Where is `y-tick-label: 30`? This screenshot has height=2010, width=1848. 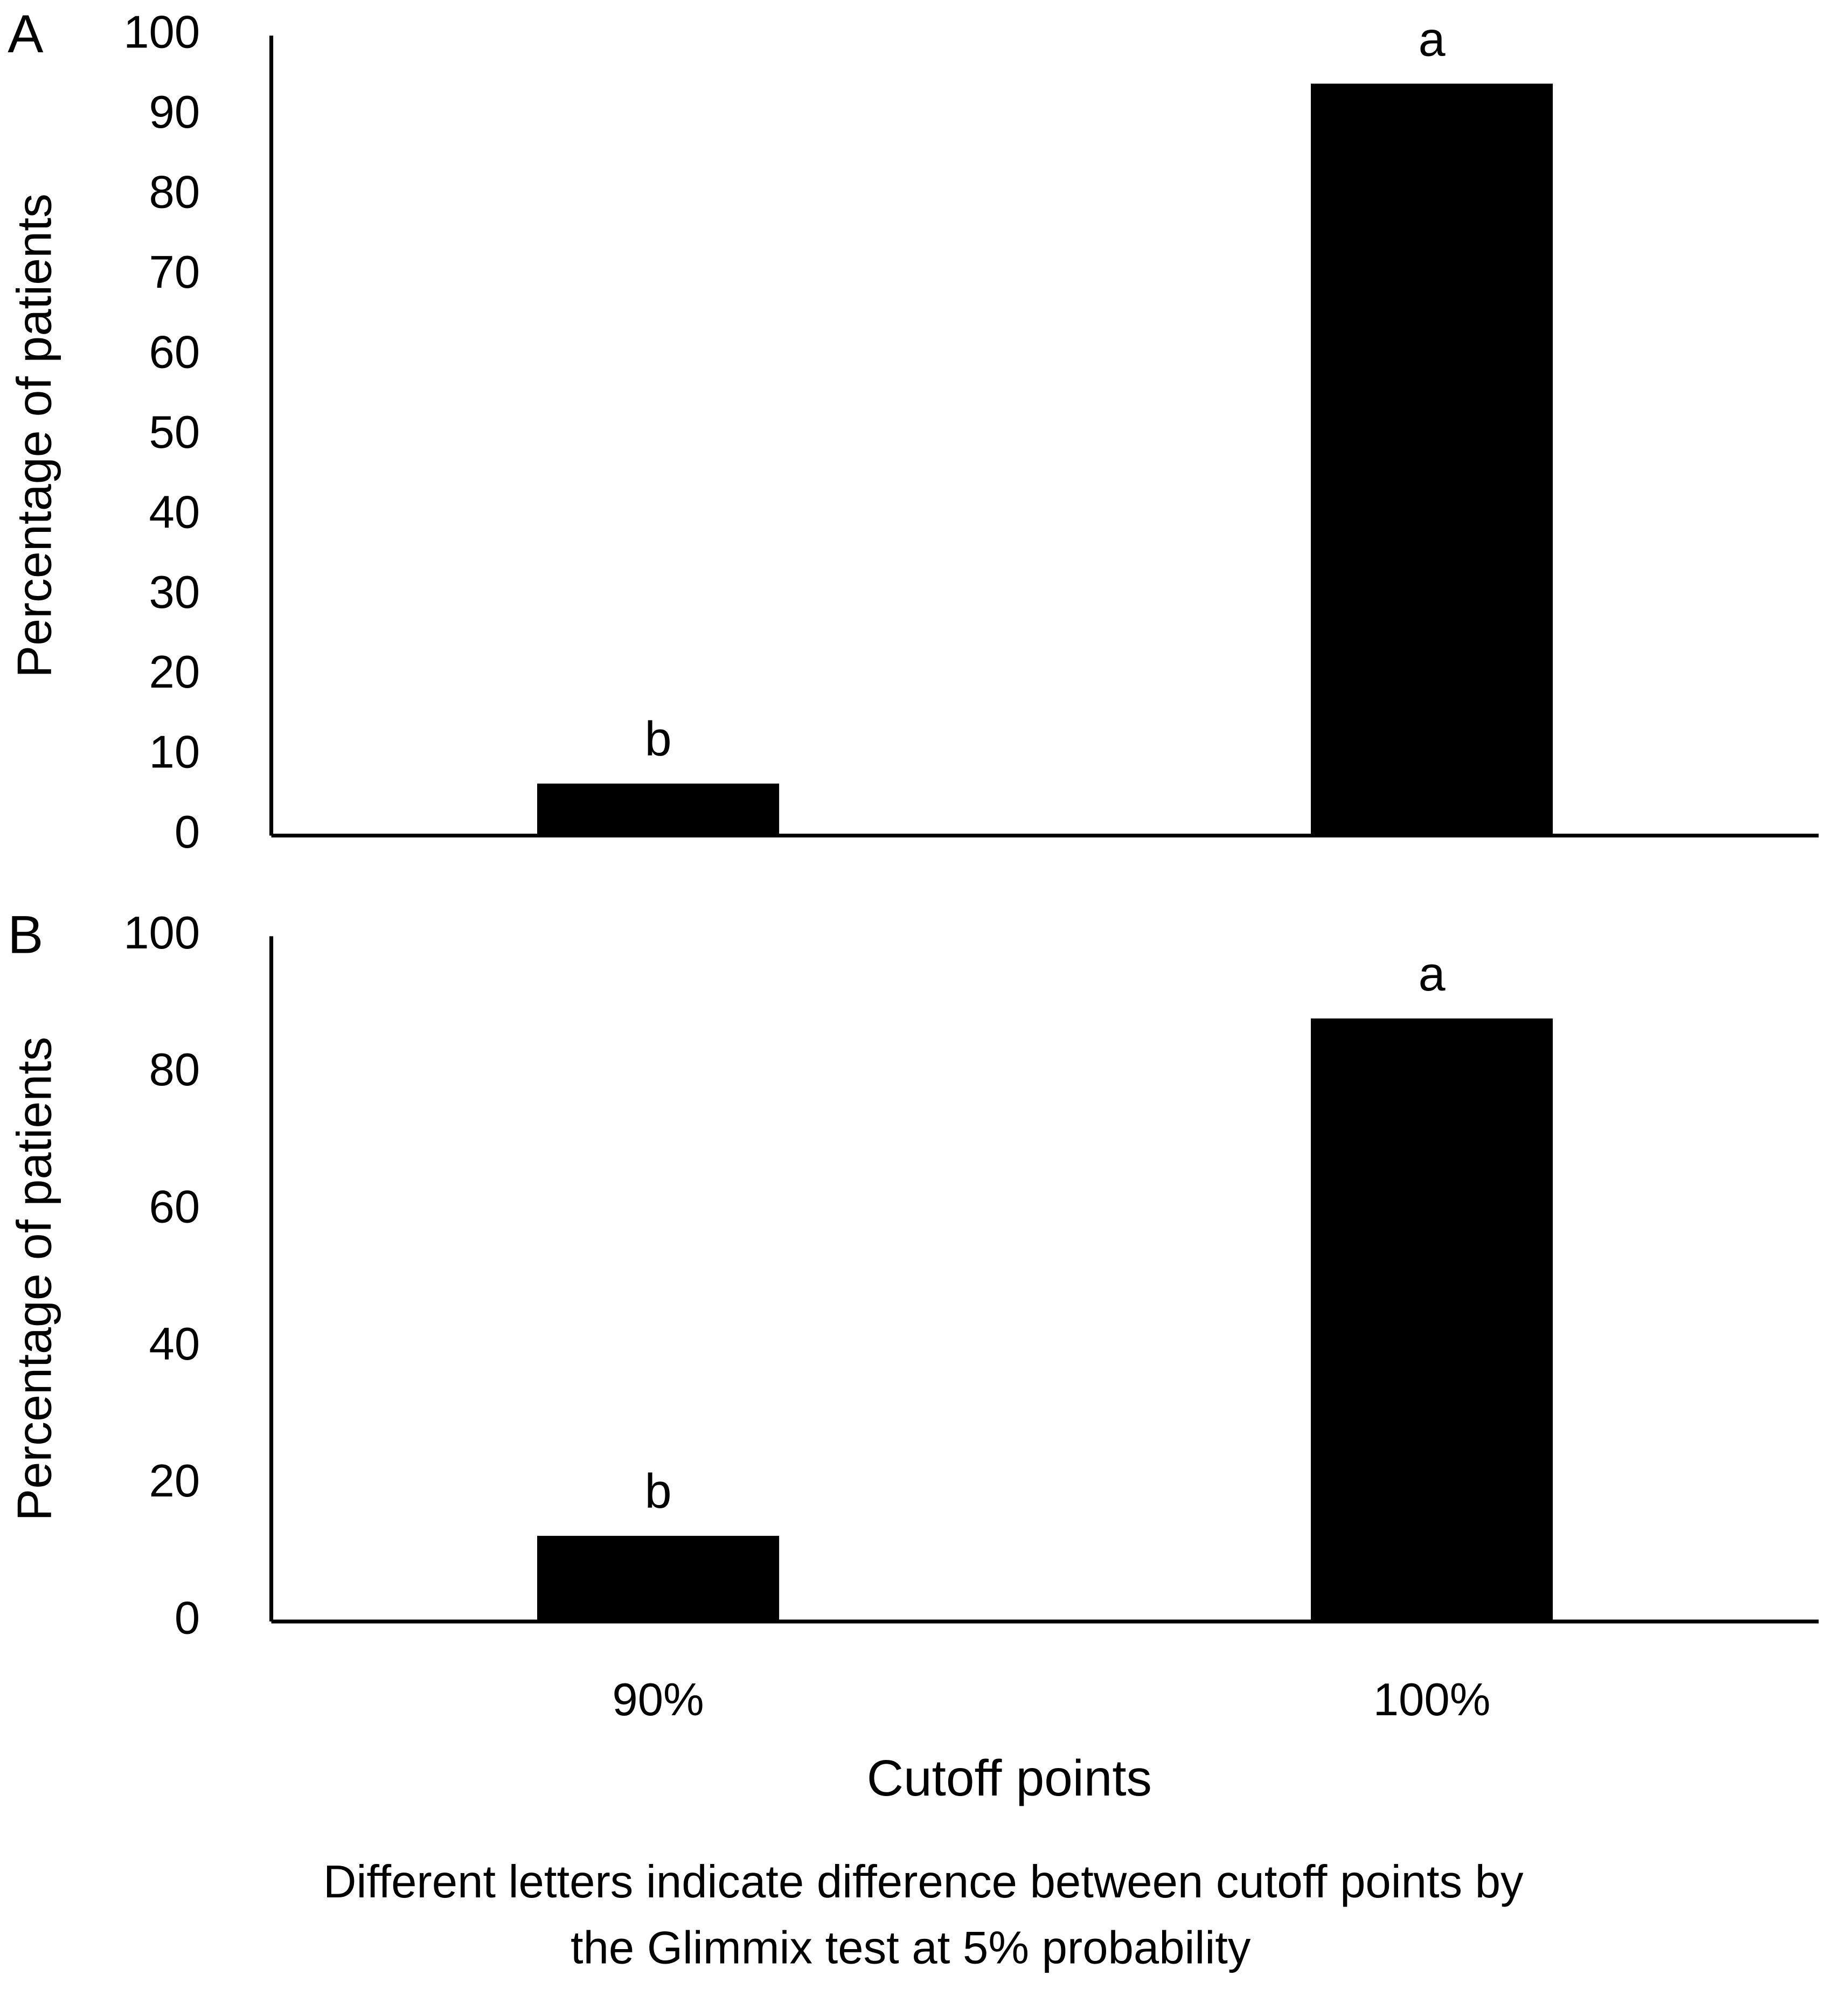 y-tick-label: 30 is located at coordinates (174, 593).